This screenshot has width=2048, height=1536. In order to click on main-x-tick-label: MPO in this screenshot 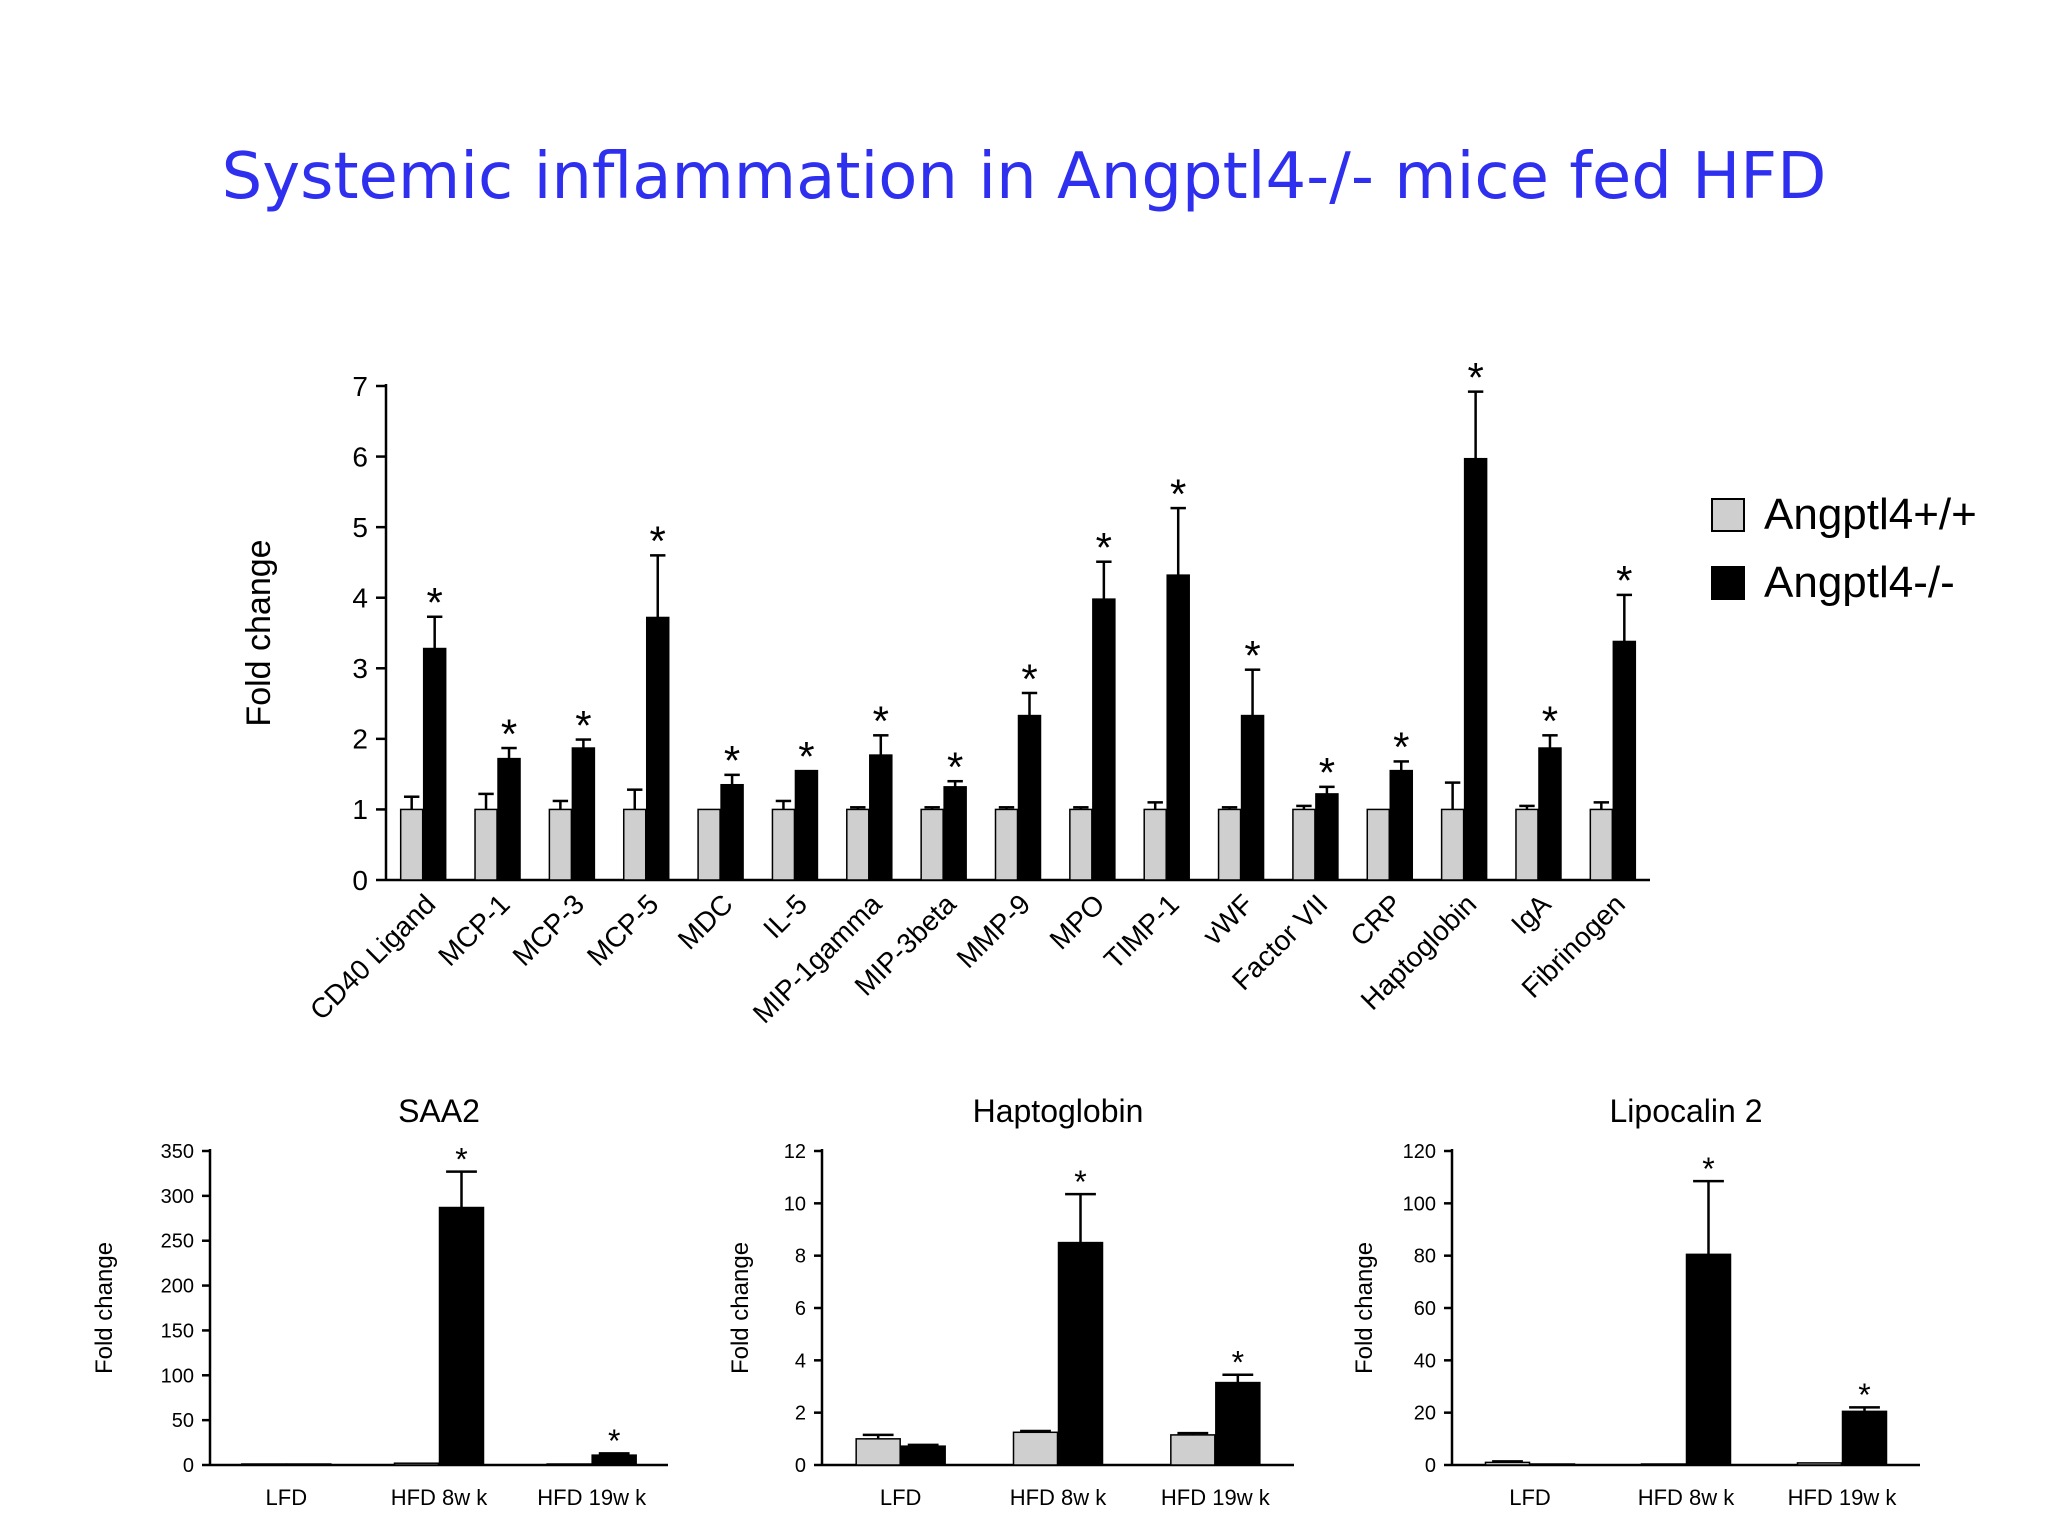, I will do `click(1077, 921)`.